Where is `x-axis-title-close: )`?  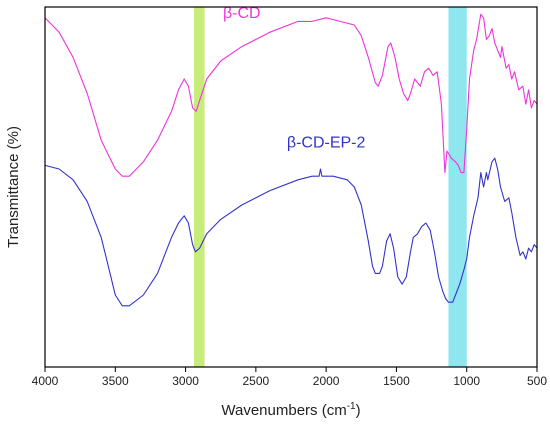
x-axis-title-close: ) is located at coordinates (358, 410).